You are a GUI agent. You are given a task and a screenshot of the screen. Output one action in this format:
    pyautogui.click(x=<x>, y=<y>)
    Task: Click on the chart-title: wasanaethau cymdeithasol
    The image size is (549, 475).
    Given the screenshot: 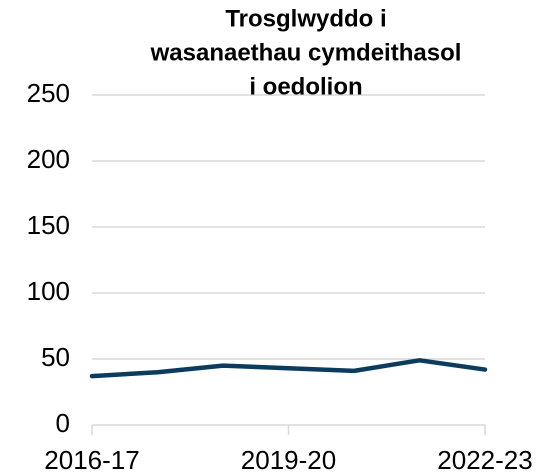 What is the action you would take?
    pyautogui.click(x=306, y=52)
    